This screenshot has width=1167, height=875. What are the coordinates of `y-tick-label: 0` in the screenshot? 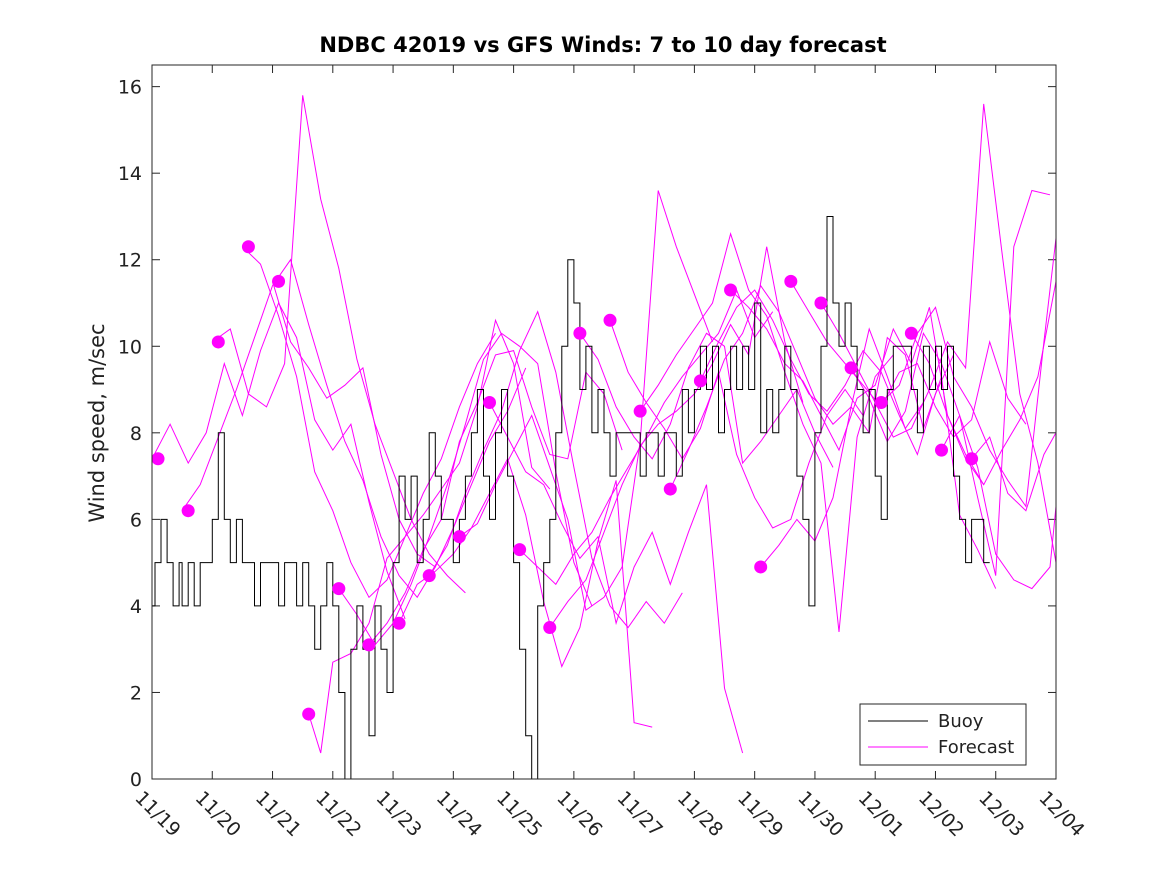 It's located at (136, 780).